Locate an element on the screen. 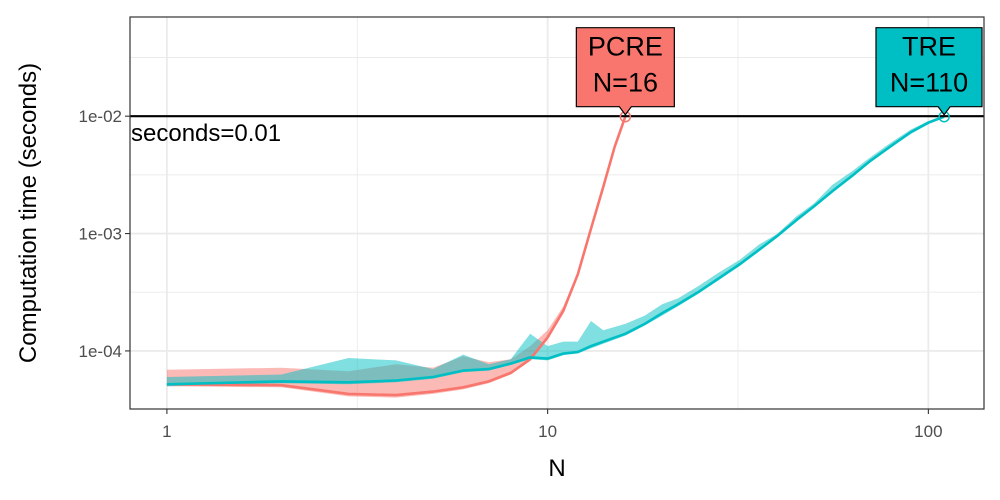  callout-1-label: TRE is located at coordinates (929, 47).